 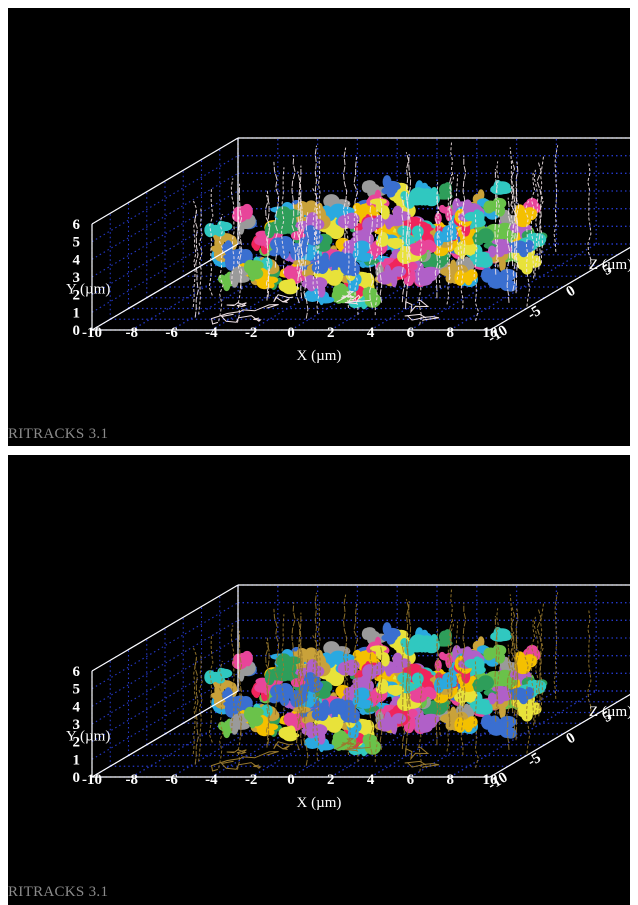 What do you see at coordinates (534, 760) in the screenshot?
I see `z-tick-label: -5` at bounding box center [534, 760].